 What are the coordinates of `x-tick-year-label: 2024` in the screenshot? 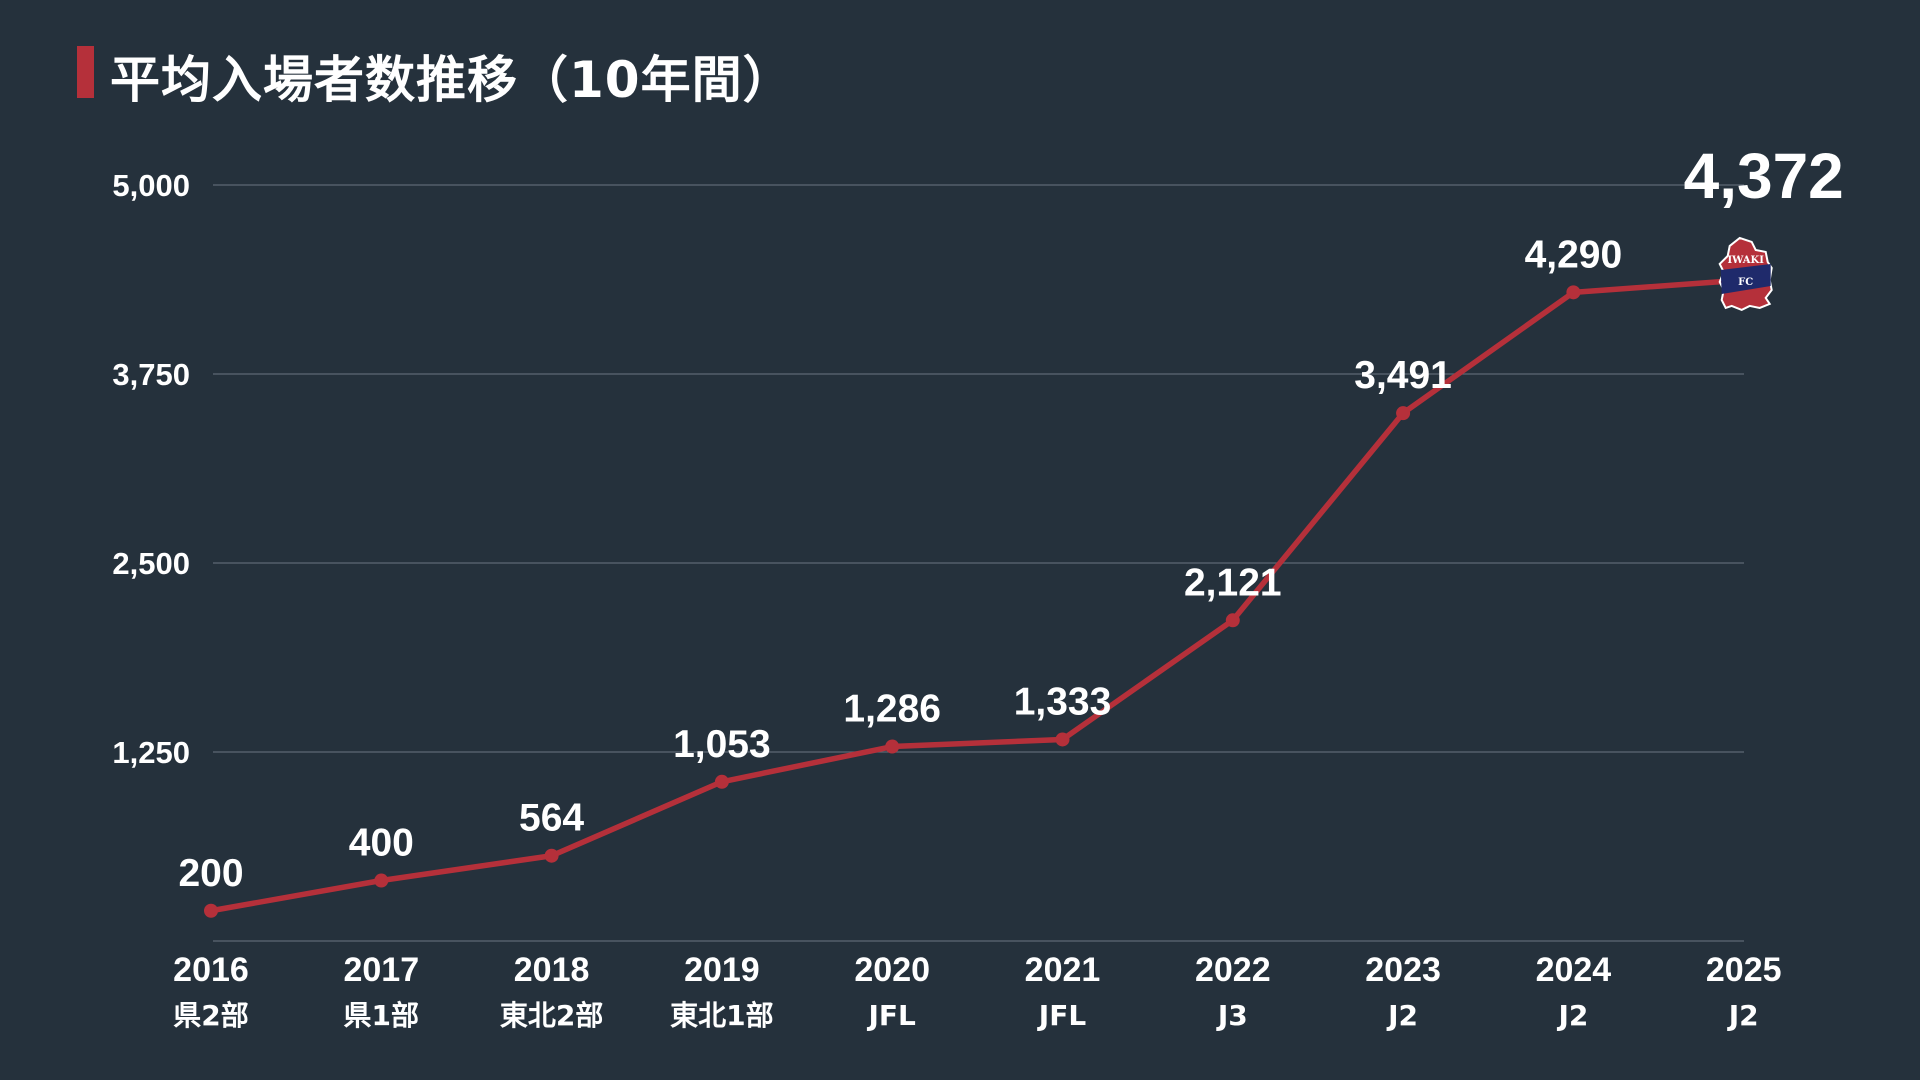 It's located at (1574, 970).